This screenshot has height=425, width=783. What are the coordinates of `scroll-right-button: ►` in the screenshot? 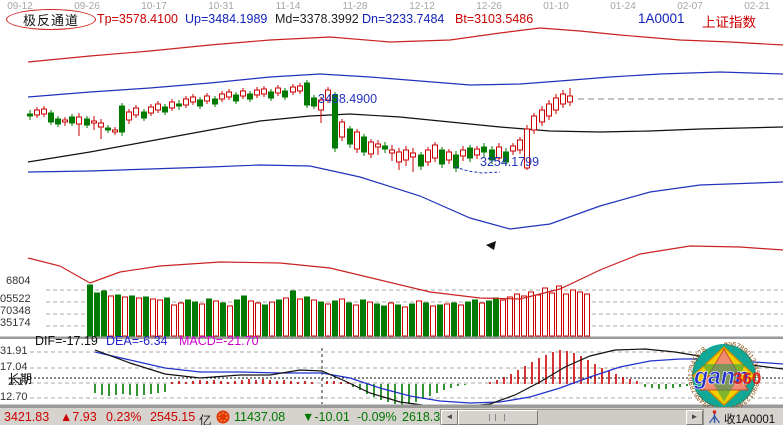 It's located at (694, 417).